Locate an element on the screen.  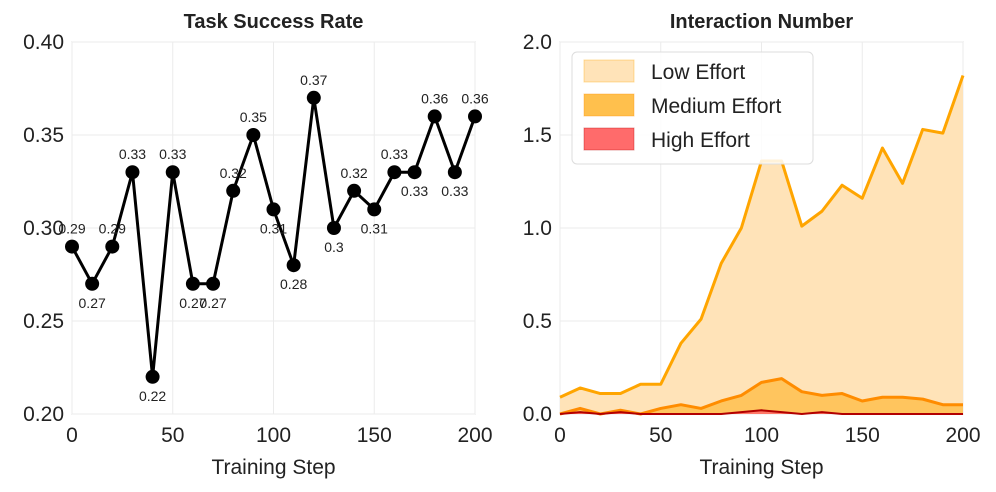
medium-effort-area is located at coordinates (761, 396).